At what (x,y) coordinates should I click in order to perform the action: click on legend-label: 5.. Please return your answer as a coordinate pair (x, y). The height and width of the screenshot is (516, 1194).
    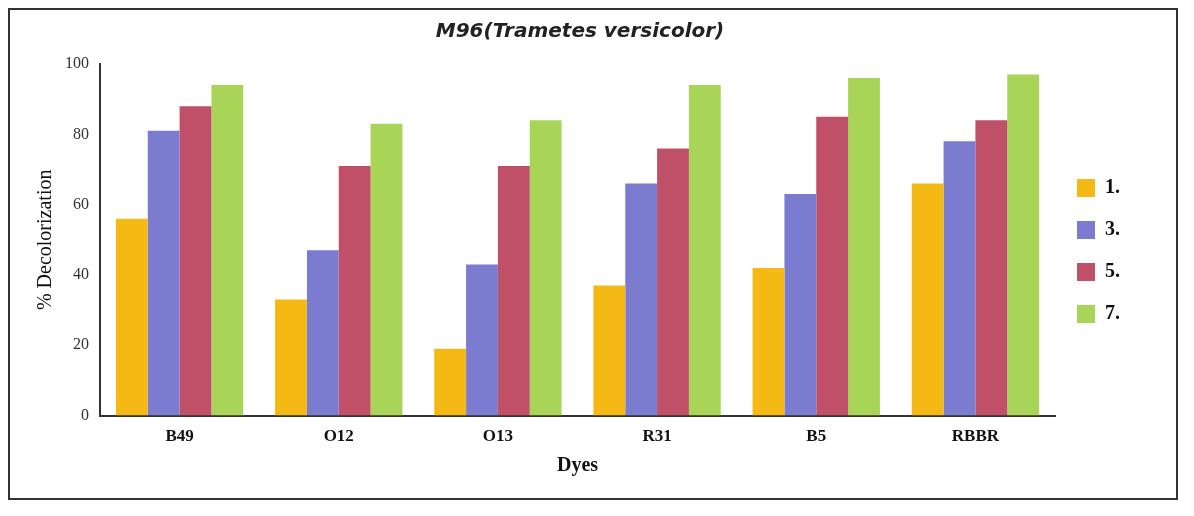
    Looking at the image, I should click on (1112, 270).